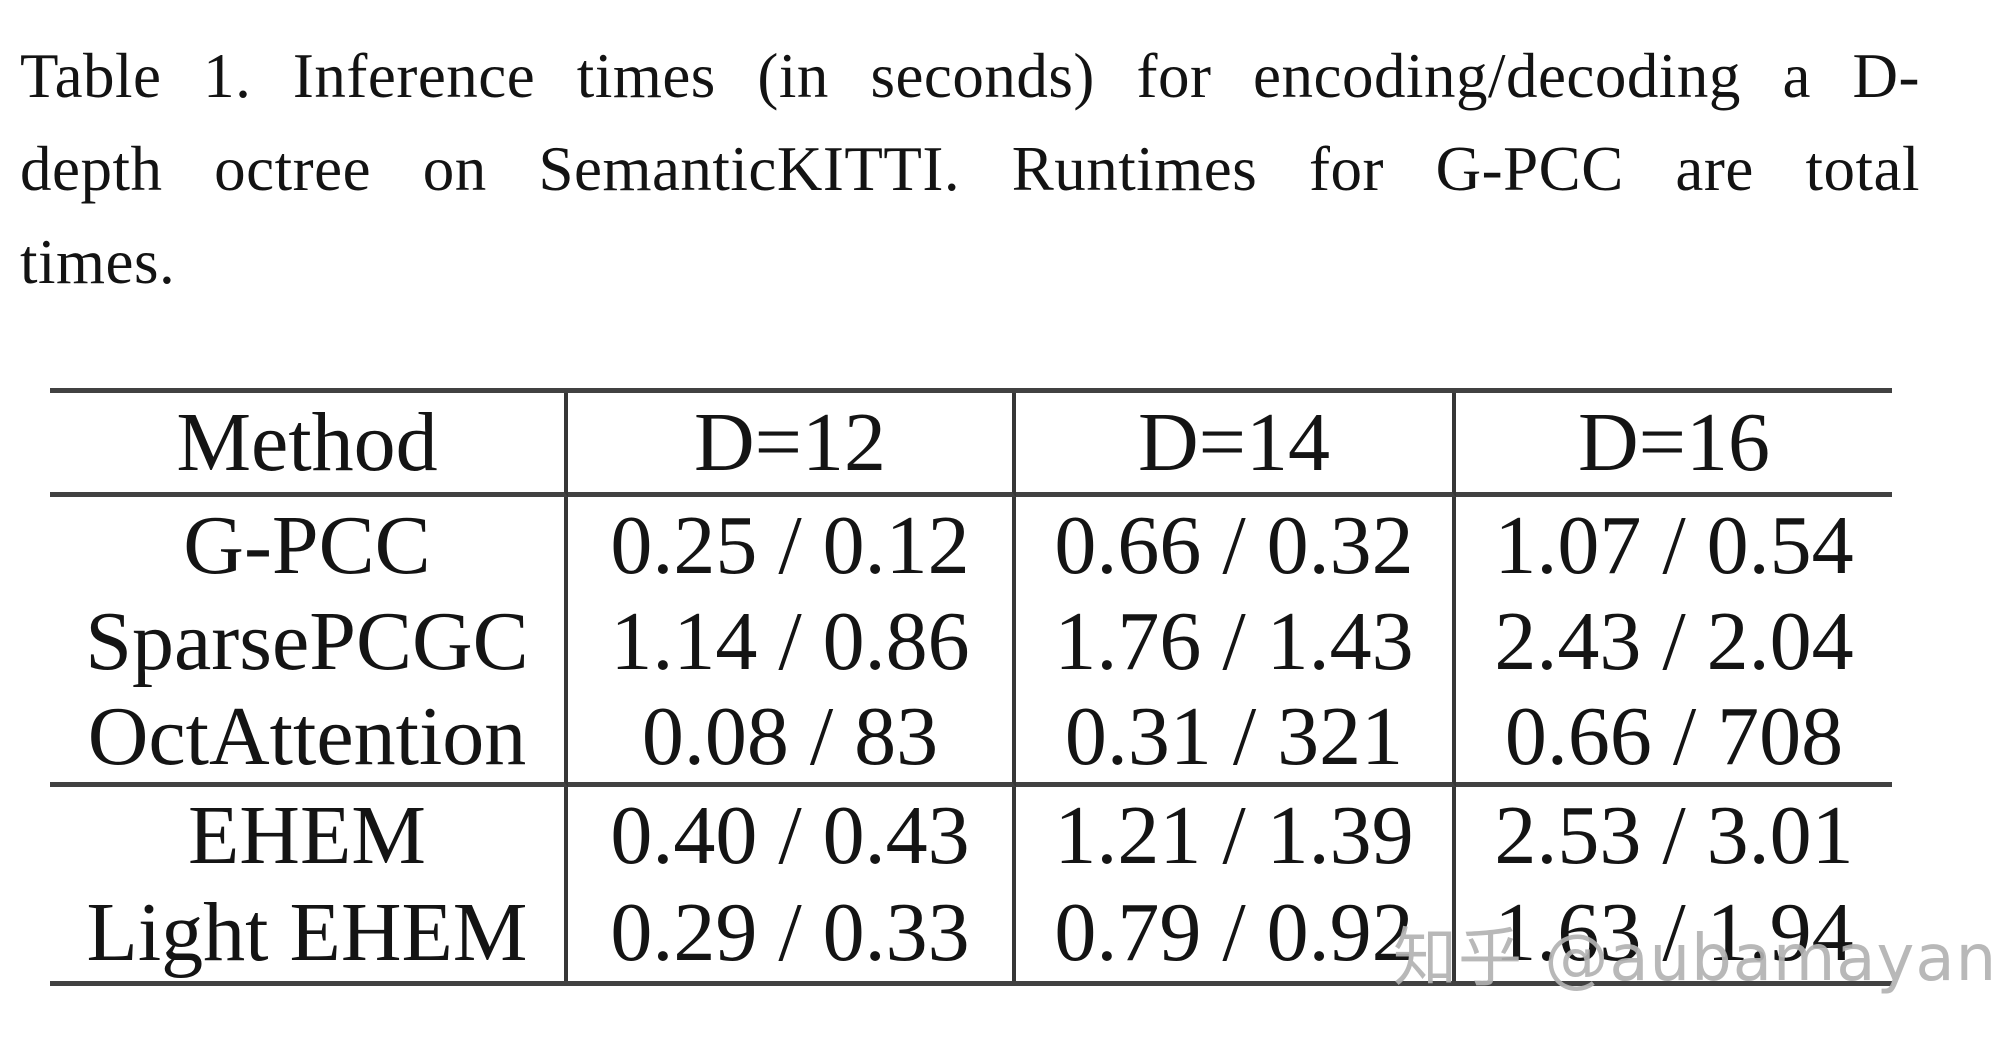 Image resolution: width=2000 pixels, height=1052 pixels. I want to click on cell-gpcc-d12: 0.25 / 0.12, so click(792, 545).